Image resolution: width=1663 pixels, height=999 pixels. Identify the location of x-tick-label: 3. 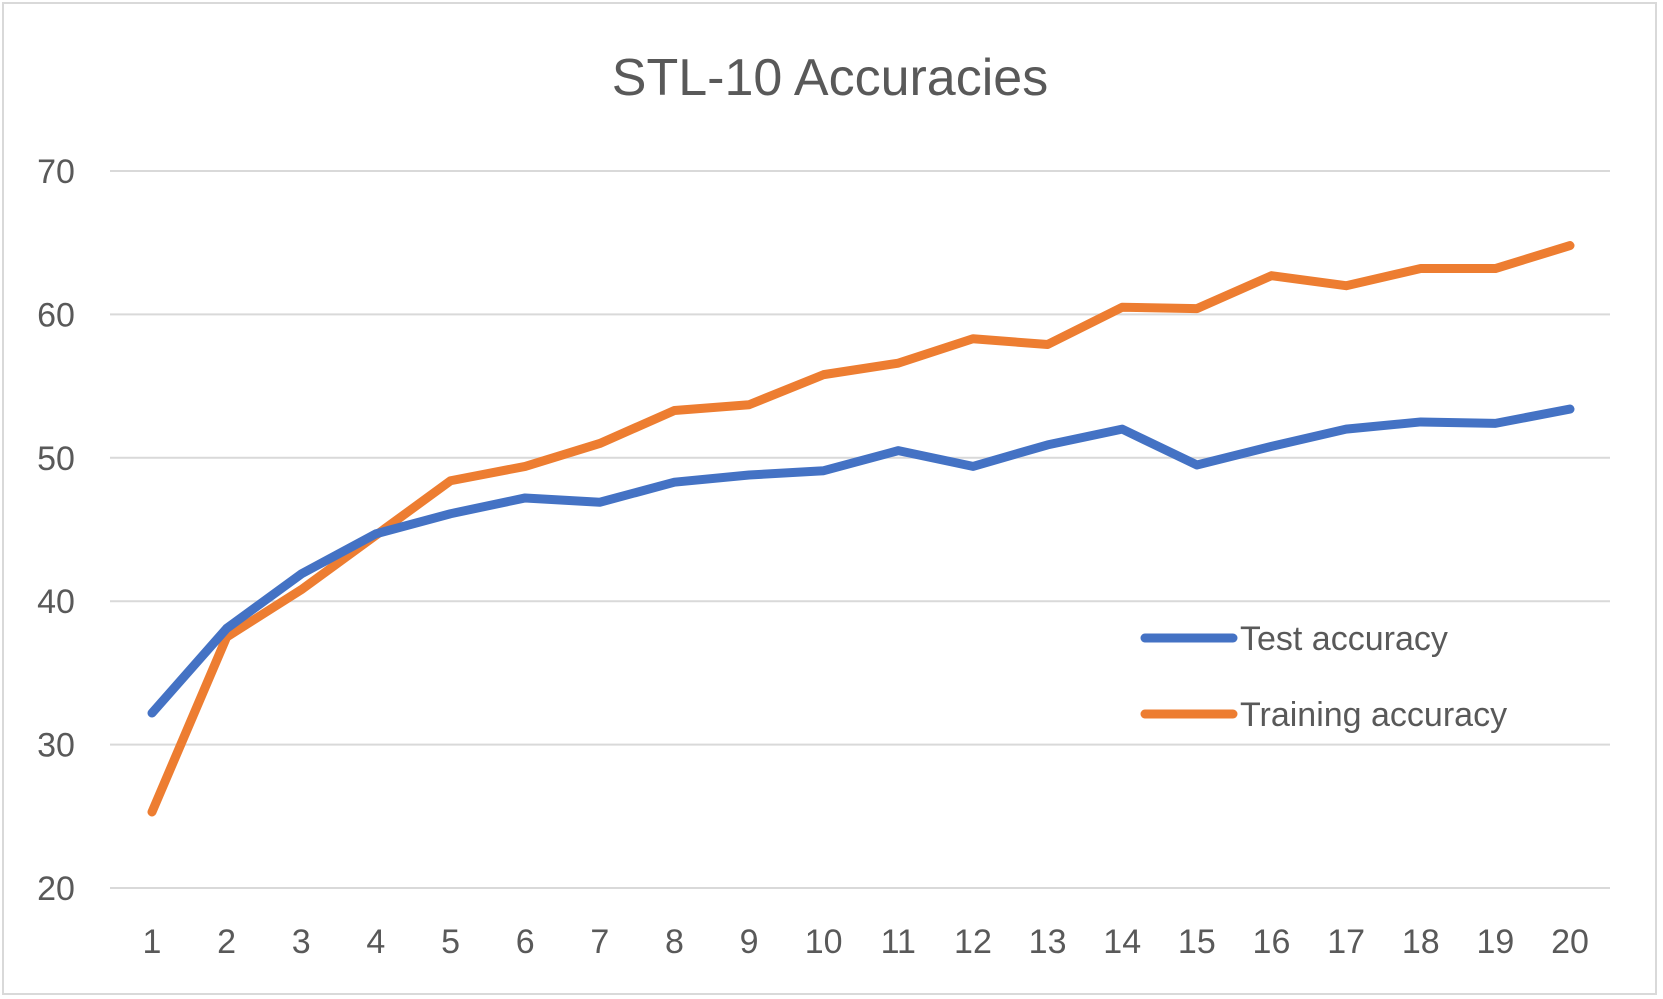
(301, 942).